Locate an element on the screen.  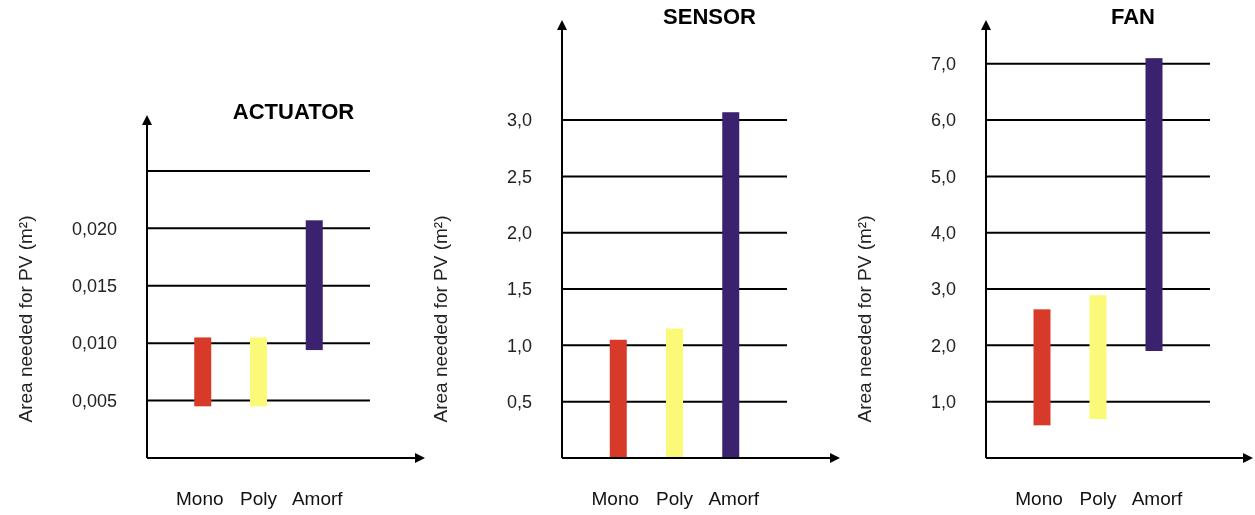
y-tick-label: 4,0 is located at coordinates (943, 233).